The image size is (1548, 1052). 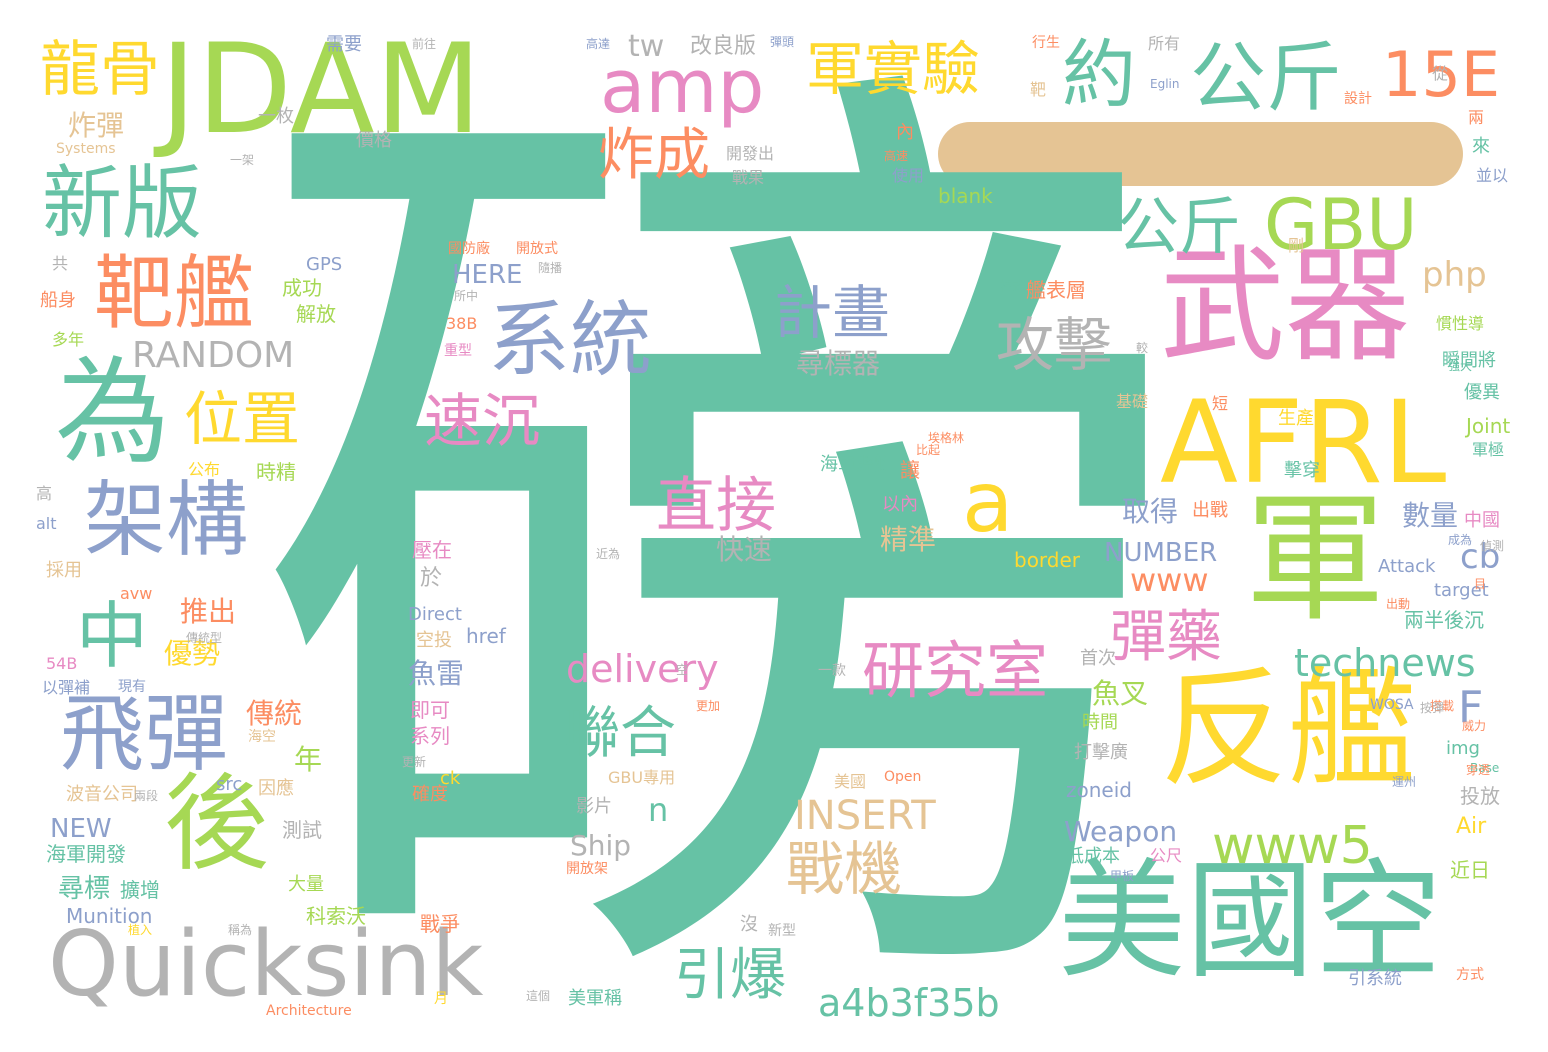 I want to click on word: 近為, so click(x=608, y=554).